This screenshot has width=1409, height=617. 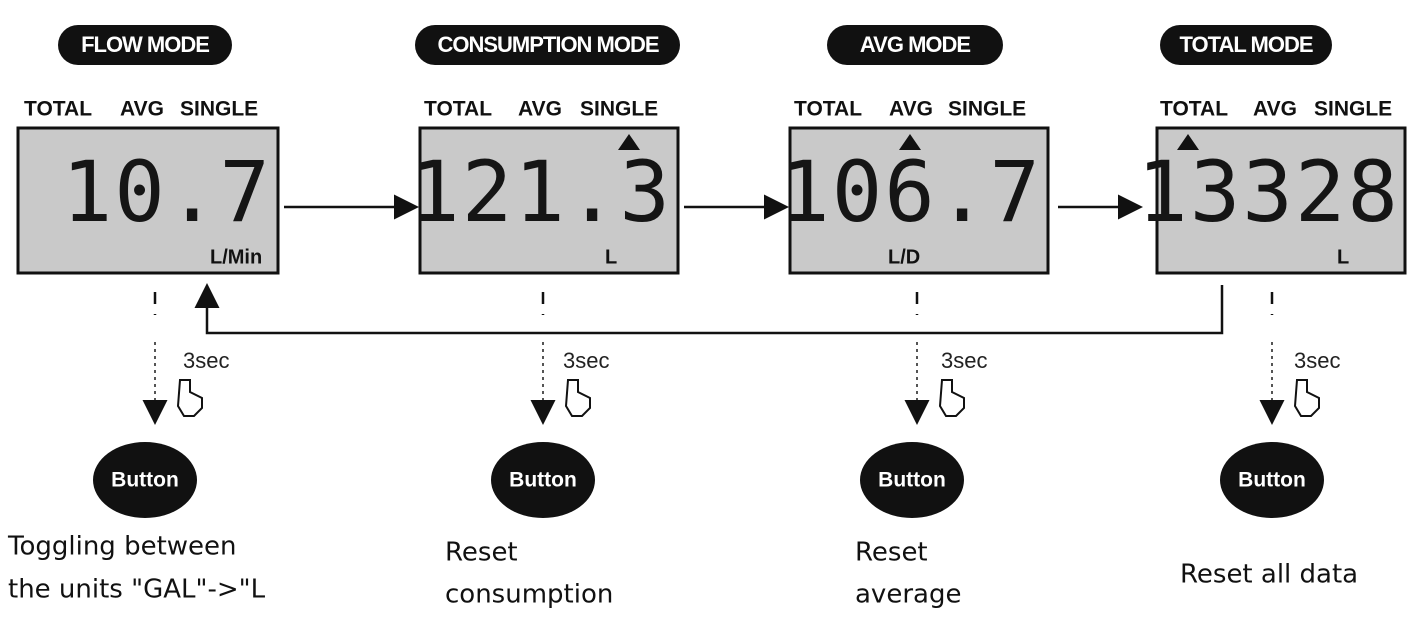 What do you see at coordinates (137, 590) in the screenshot?
I see `action-text: the units "GAL"->"L` at bounding box center [137, 590].